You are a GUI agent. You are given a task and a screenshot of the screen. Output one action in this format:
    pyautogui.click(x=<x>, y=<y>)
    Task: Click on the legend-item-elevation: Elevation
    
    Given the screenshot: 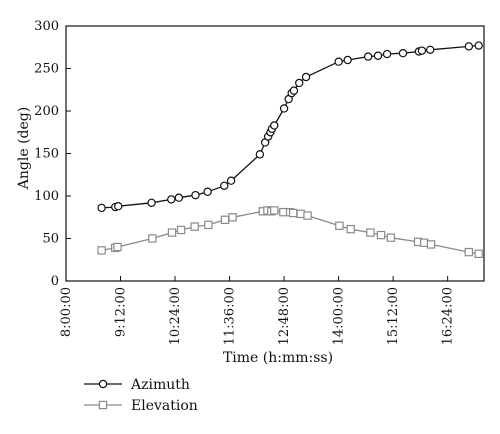 What is the action you would take?
    pyautogui.click(x=141, y=406)
    